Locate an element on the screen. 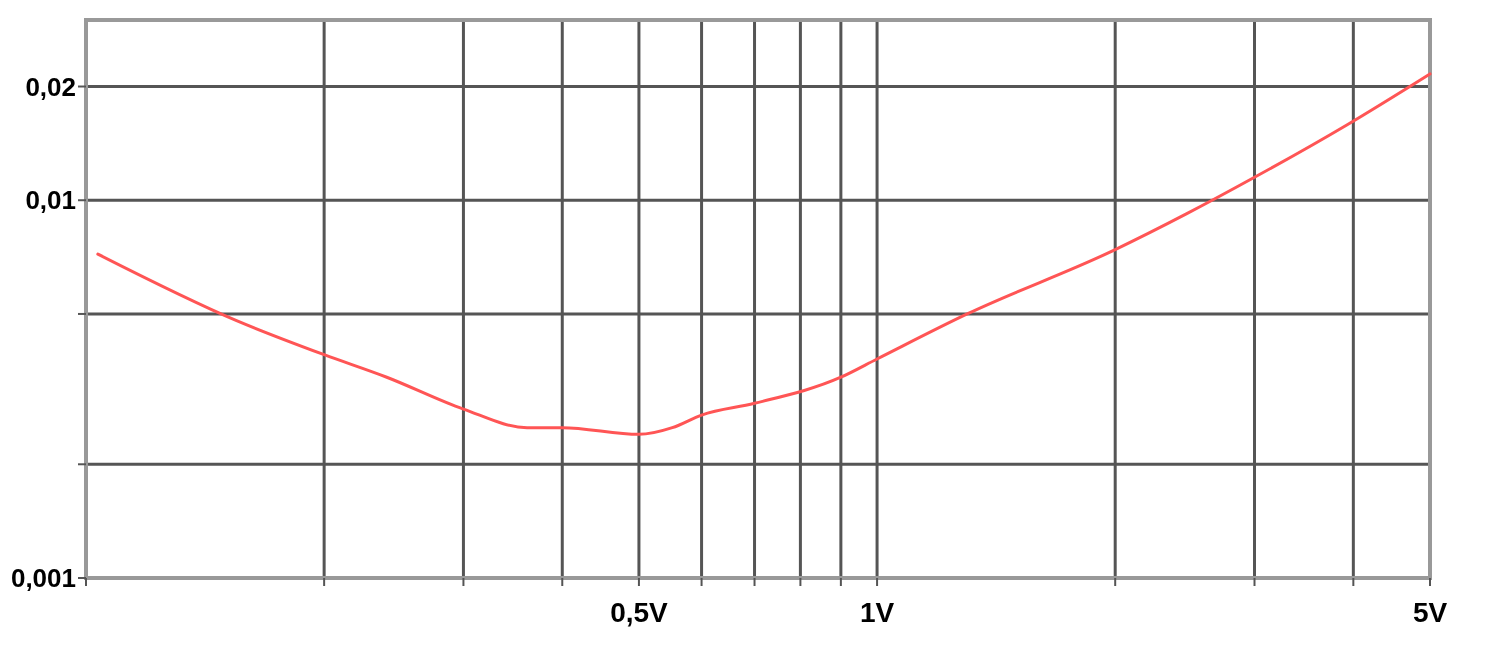  x-tick-label: 0,5V is located at coordinates (639, 612).